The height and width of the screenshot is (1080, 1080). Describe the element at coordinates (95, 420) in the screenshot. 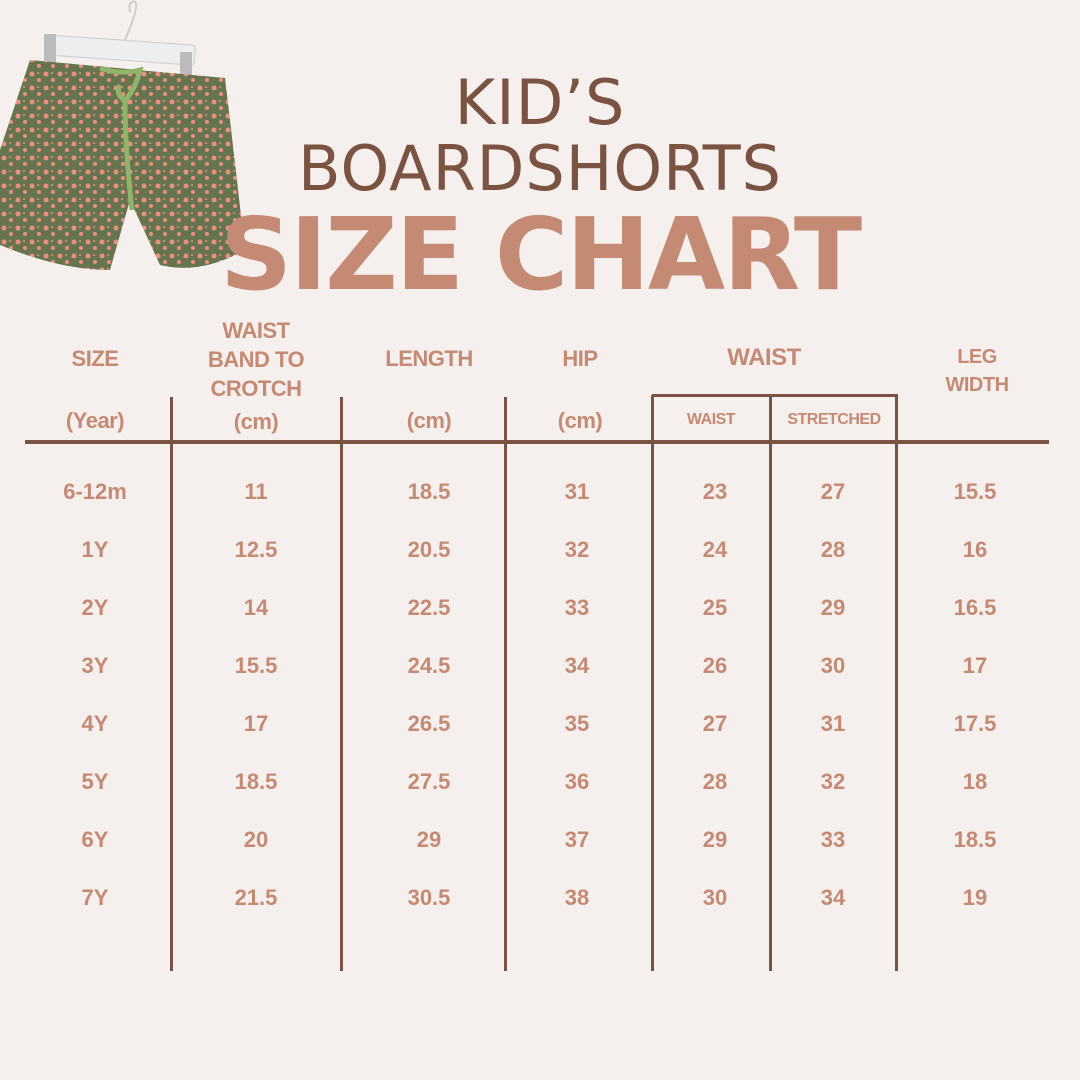

I see `header-size-unit: (Year)` at that location.